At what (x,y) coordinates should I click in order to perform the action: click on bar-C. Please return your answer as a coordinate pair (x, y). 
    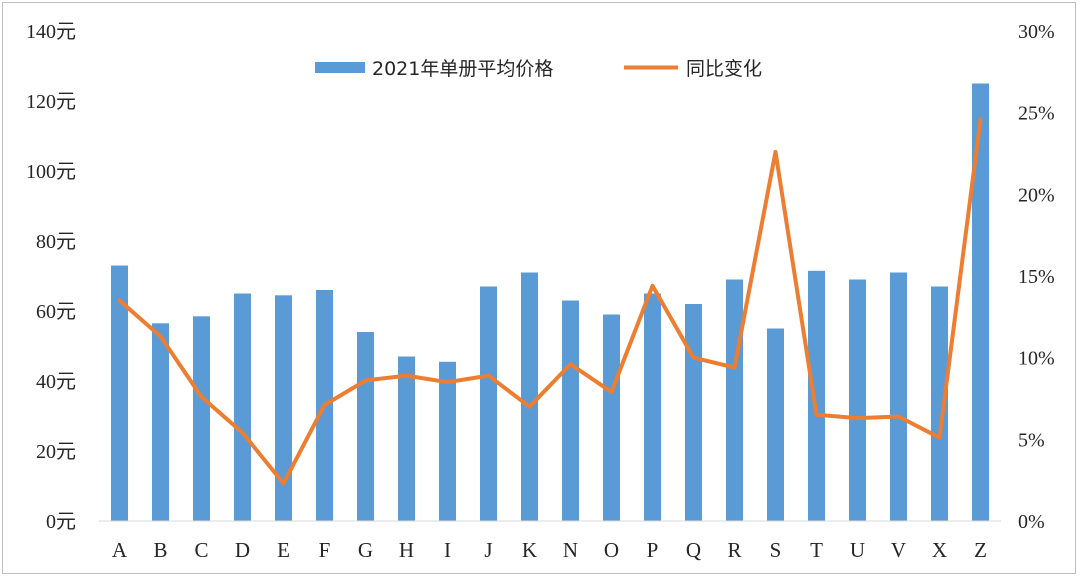
    Looking at the image, I should click on (201, 419).